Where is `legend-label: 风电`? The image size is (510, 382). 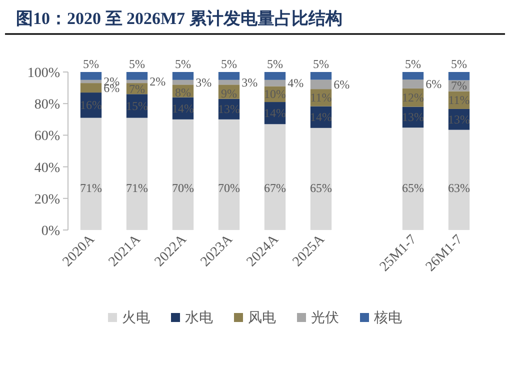 legend-label: 风电 is located at coordinates (262, 318).